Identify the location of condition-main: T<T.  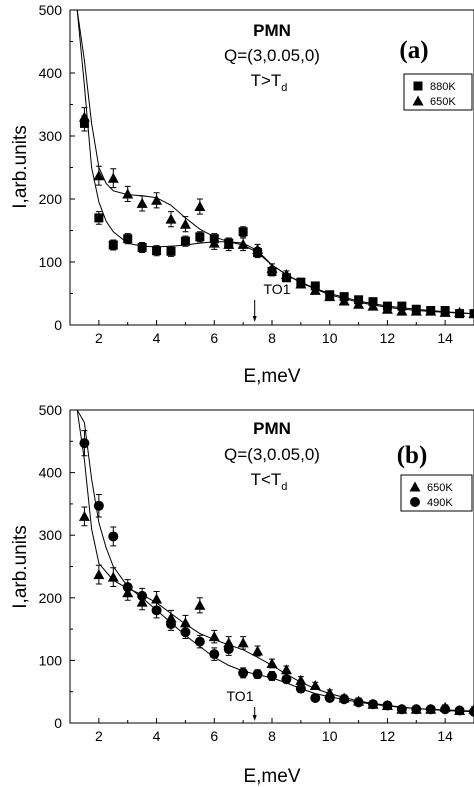
(266, 479).